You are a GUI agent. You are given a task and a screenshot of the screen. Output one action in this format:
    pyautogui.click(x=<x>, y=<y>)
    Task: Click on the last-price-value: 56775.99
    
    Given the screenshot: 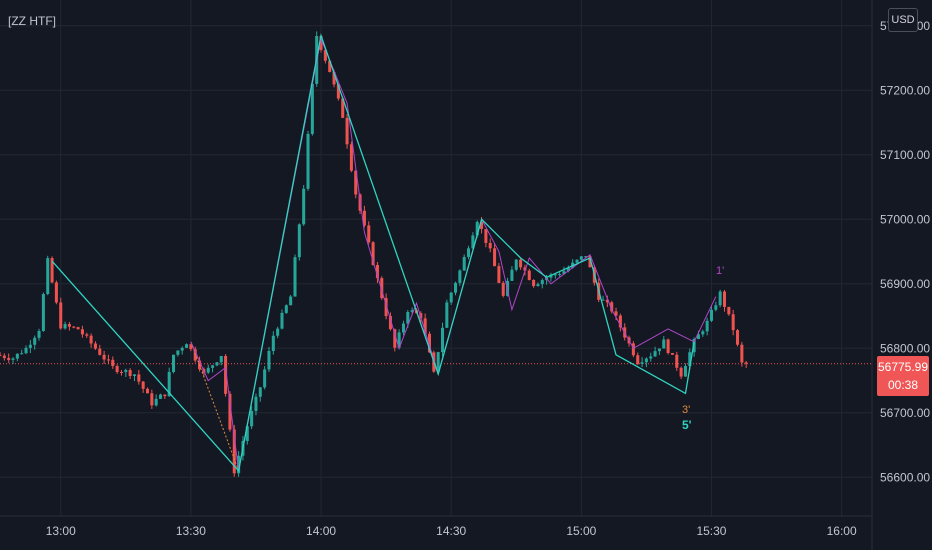 What is the action you would take?
    pyautogui.click(x=903, y=367)
    